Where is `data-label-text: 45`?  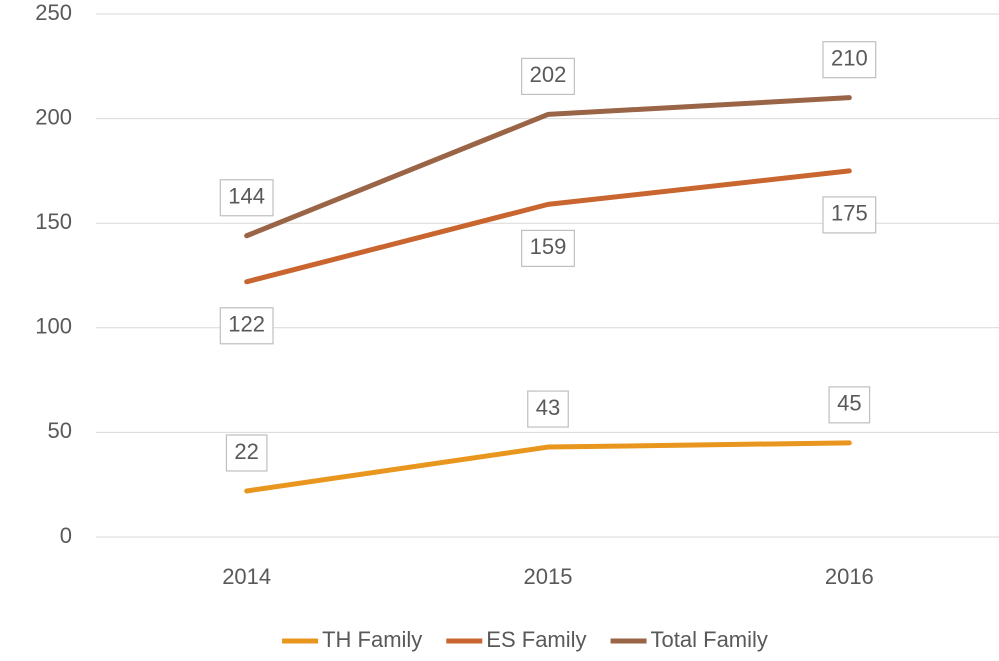
data-label-text: 45 is located at coordinates (849, 403).